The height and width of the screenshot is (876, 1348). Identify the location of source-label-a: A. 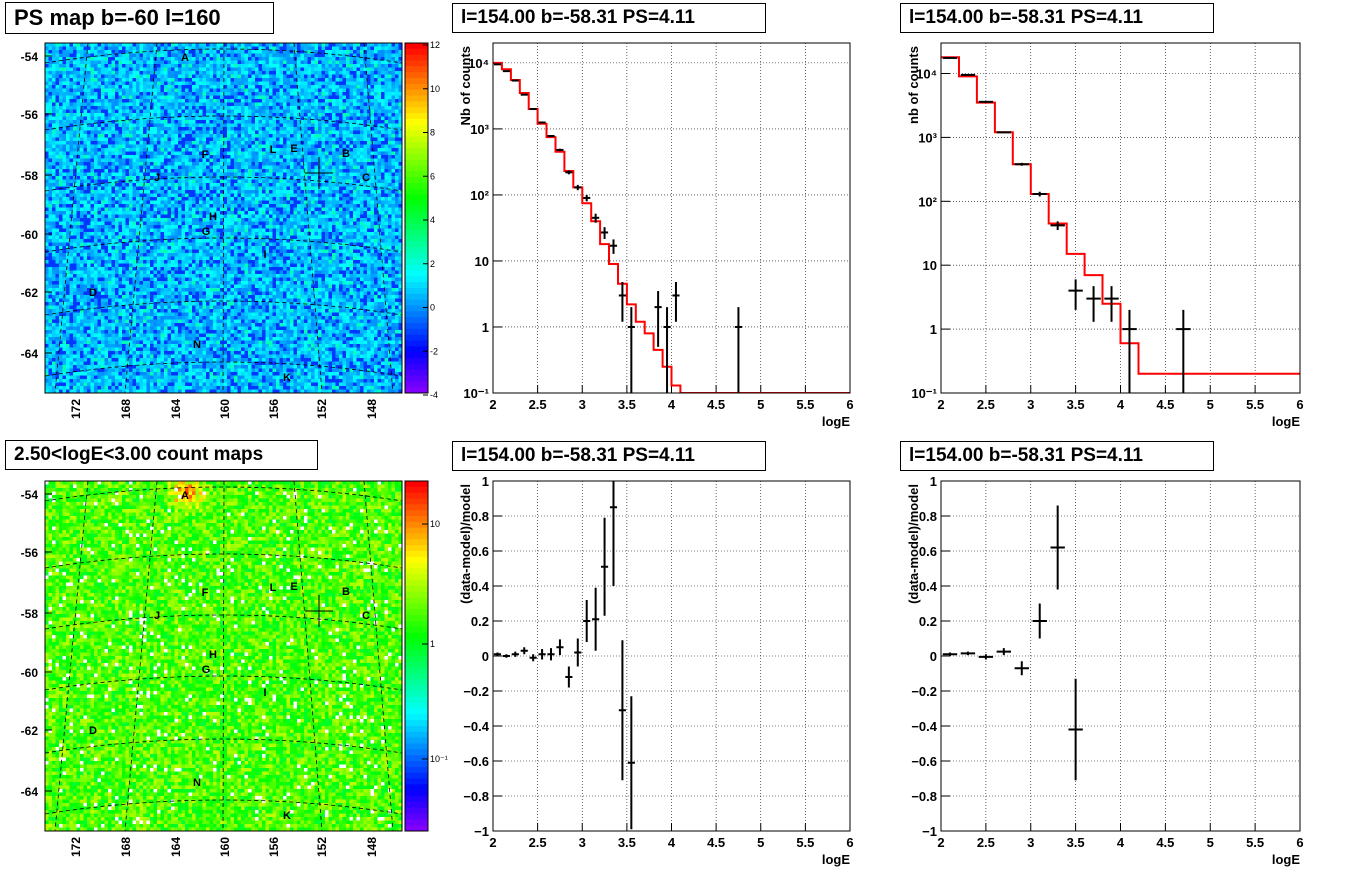
(185, 496).